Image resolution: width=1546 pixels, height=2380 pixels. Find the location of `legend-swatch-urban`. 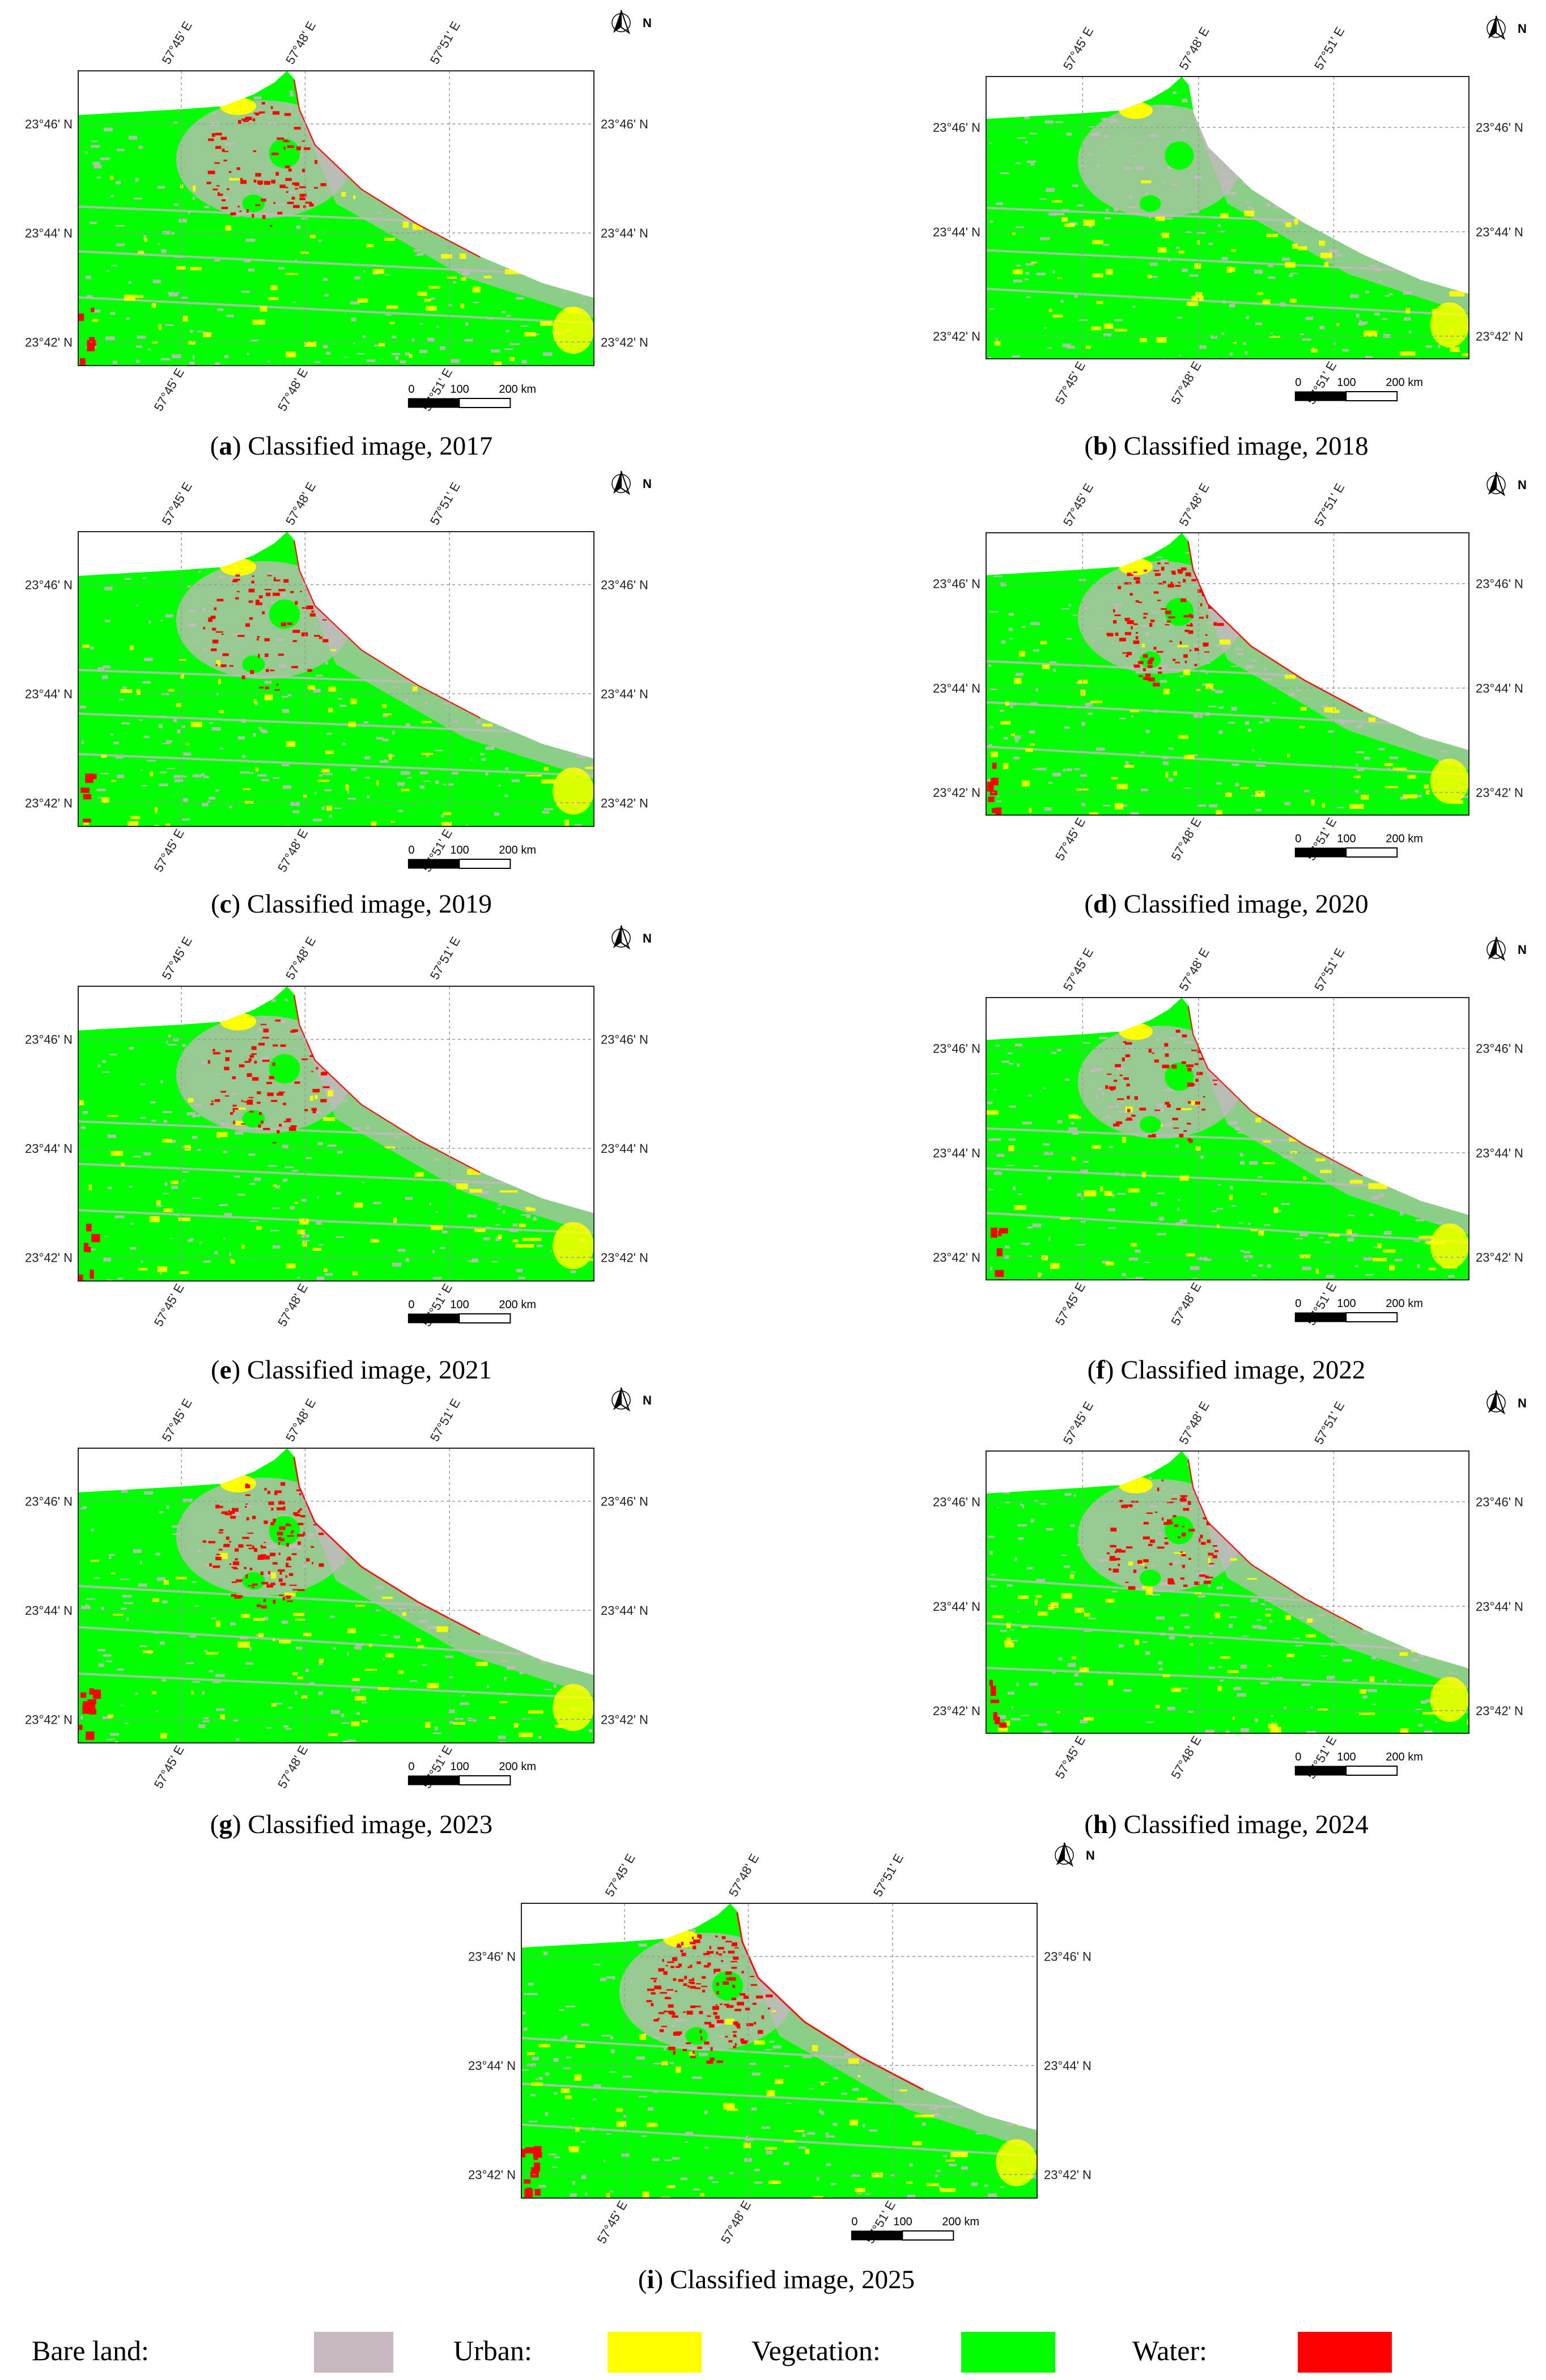

legend-swatch-urban is located at coordinates (655, 2353).